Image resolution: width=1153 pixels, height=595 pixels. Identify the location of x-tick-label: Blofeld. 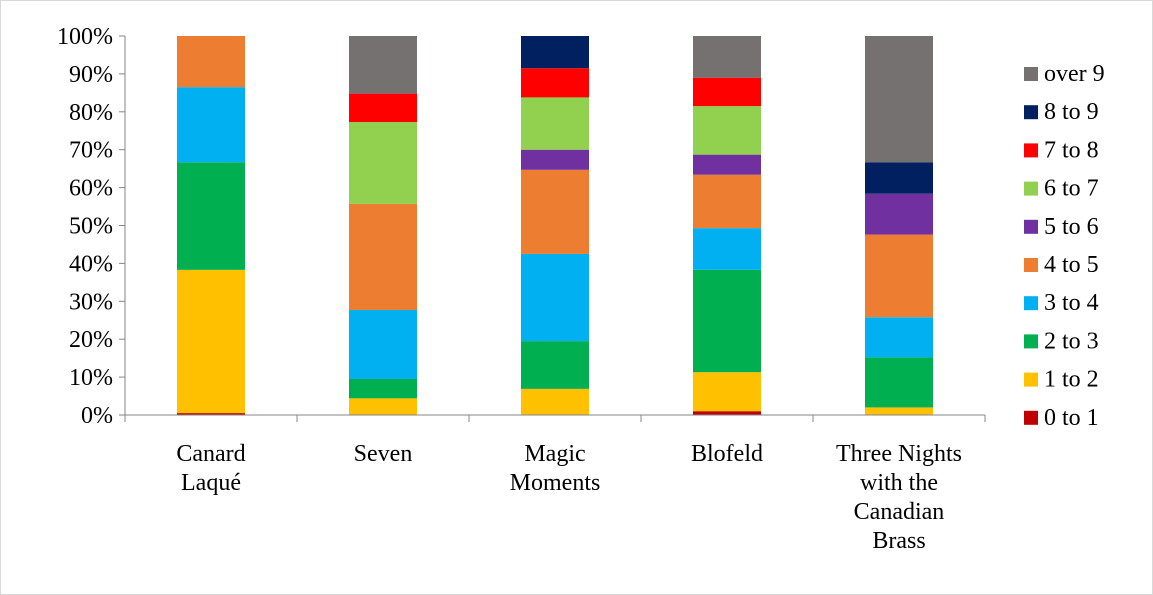
(727, 454).